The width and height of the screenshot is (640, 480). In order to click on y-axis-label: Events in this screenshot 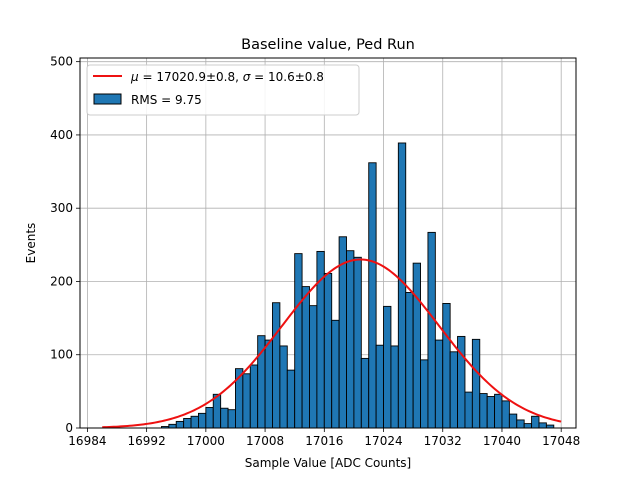, I will do `click(31, 243)`.